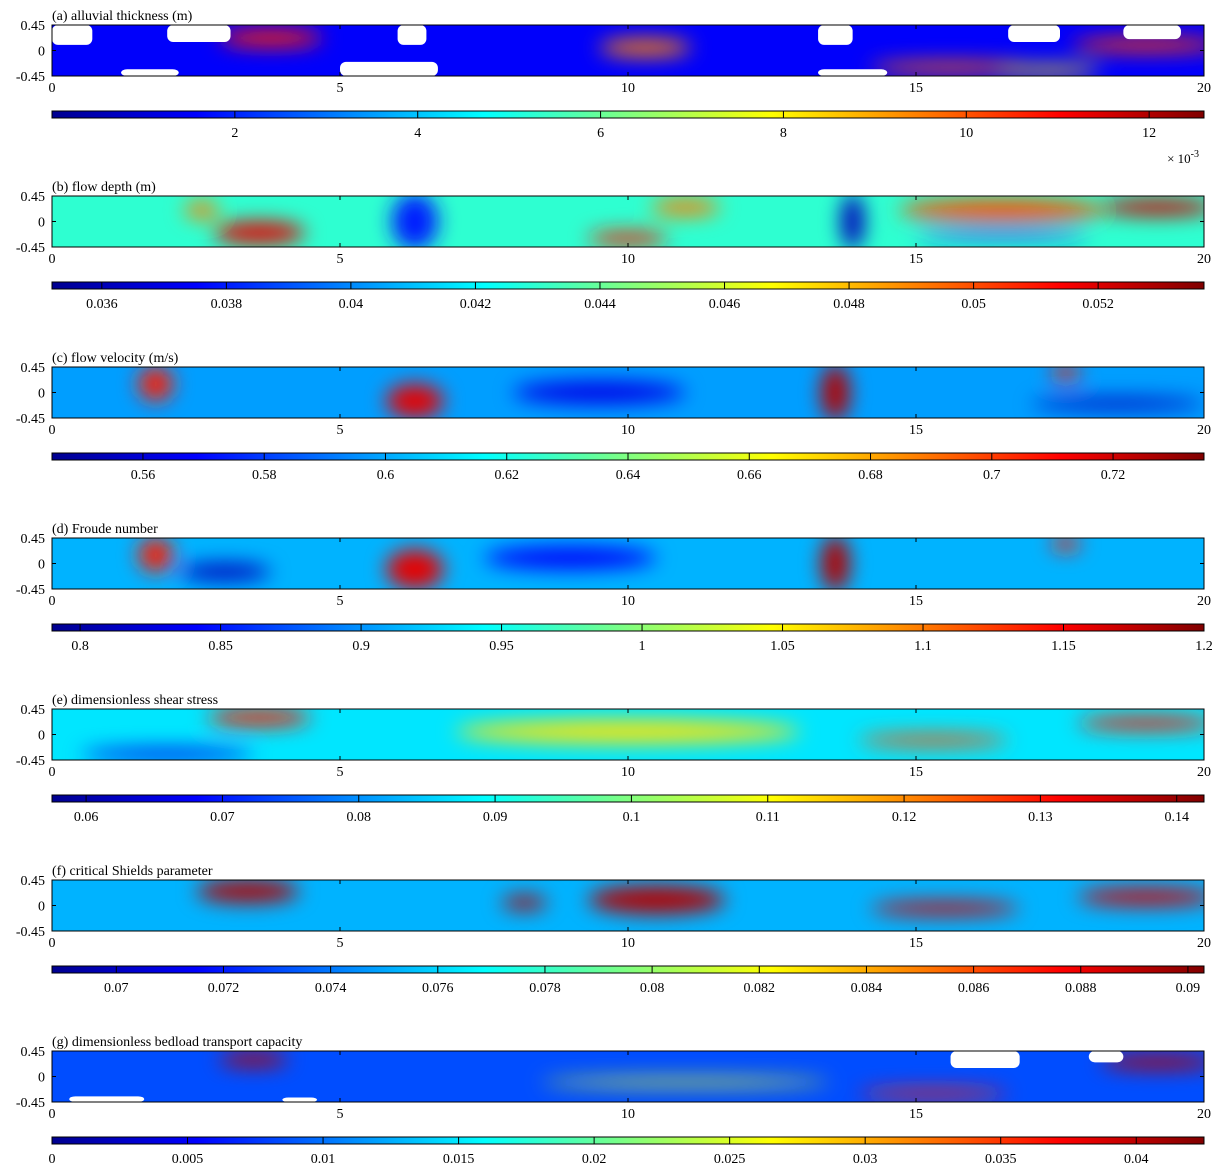  What do you see at coordinates (52, 1159) in the screenshot?
I see `colorbar-tick-label: 0` at bounding box center [52, 1159].